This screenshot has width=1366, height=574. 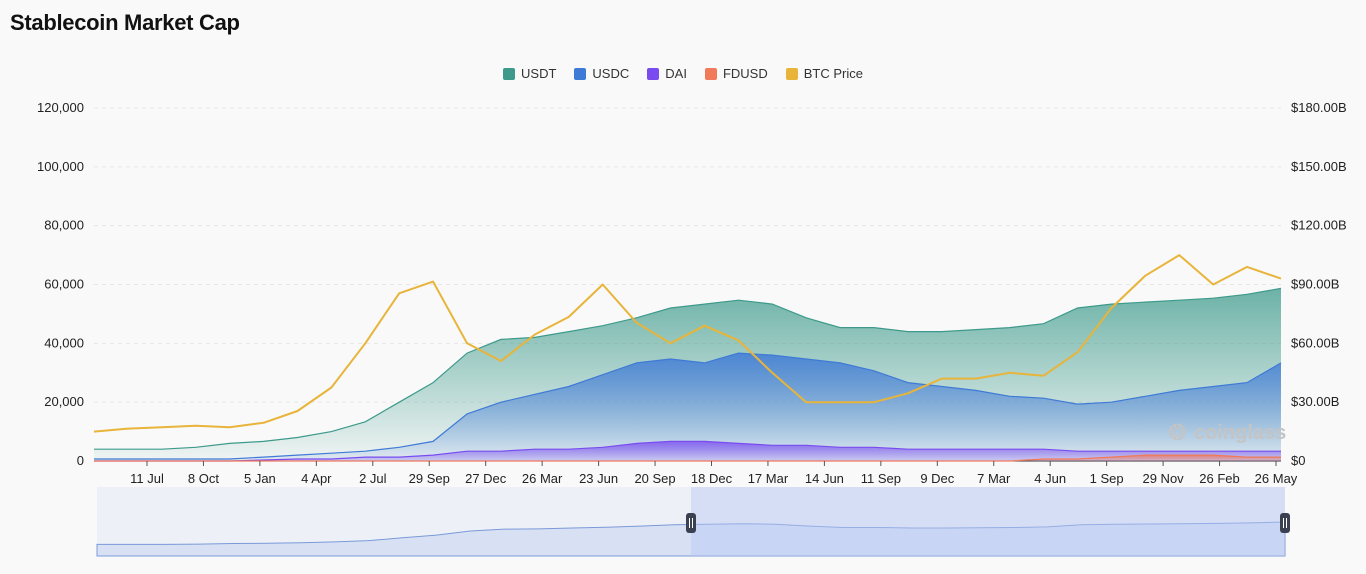 What do you see at coordinates (1285, 523) in the screenshot?
I see `navigator-handle-right` at bounding box center [1285, 523].